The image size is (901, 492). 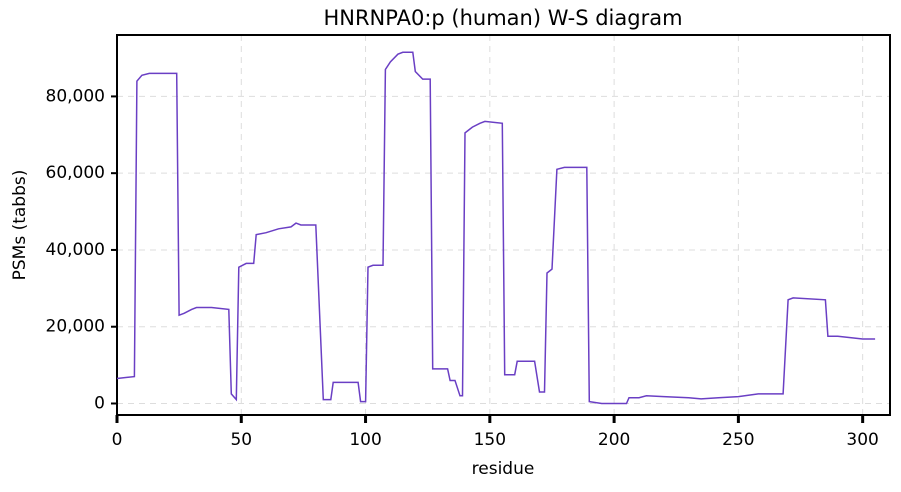 I want to click on x-tick-label: 300, so click(x=862, y=440).